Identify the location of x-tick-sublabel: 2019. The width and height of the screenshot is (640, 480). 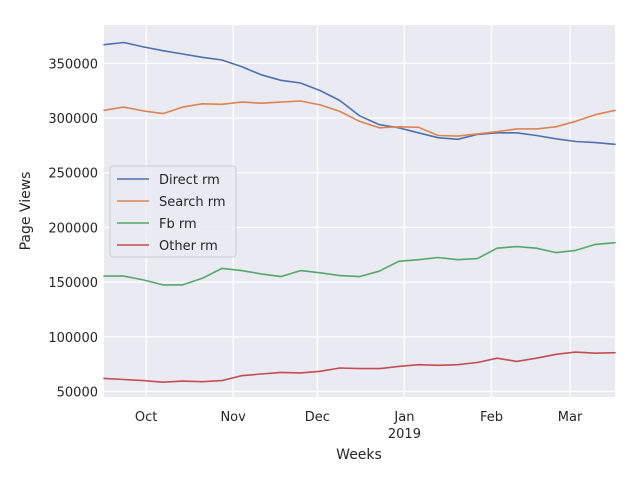
(404, 434).